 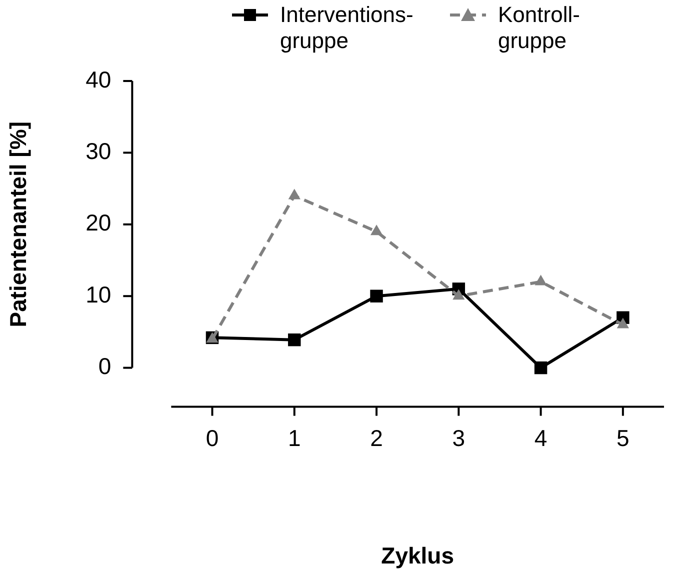 I want to click on y-tick-label: 40, so click(x=99, y=79).